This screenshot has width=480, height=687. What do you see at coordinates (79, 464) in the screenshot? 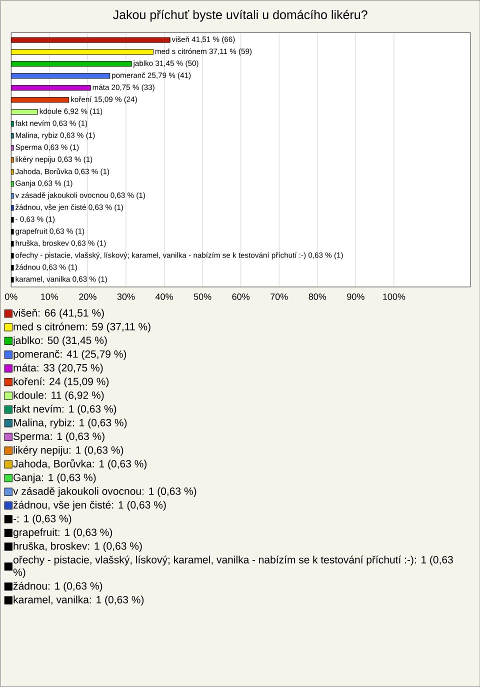
I see `legend-label: Jahoda, Borůvka: 1 (0,63 %)` at bounding box center [79, 464].